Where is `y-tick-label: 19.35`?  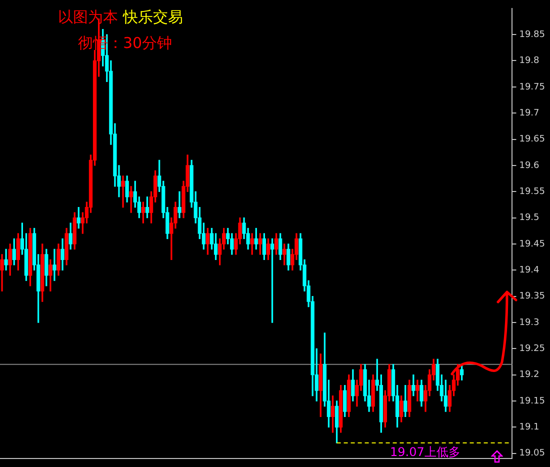 y-tick-label: 19.35 is located at coordinates (532, 297).